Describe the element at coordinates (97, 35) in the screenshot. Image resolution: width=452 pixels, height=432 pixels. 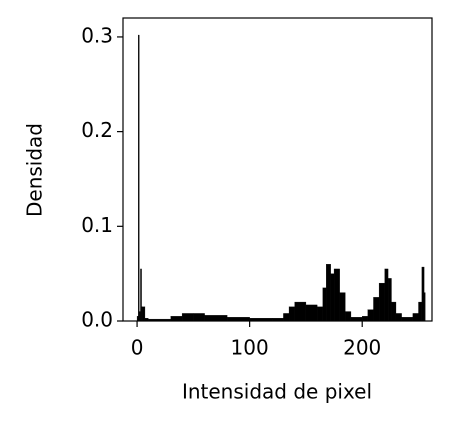
I see `y-tick-label: 0.3` at that location.